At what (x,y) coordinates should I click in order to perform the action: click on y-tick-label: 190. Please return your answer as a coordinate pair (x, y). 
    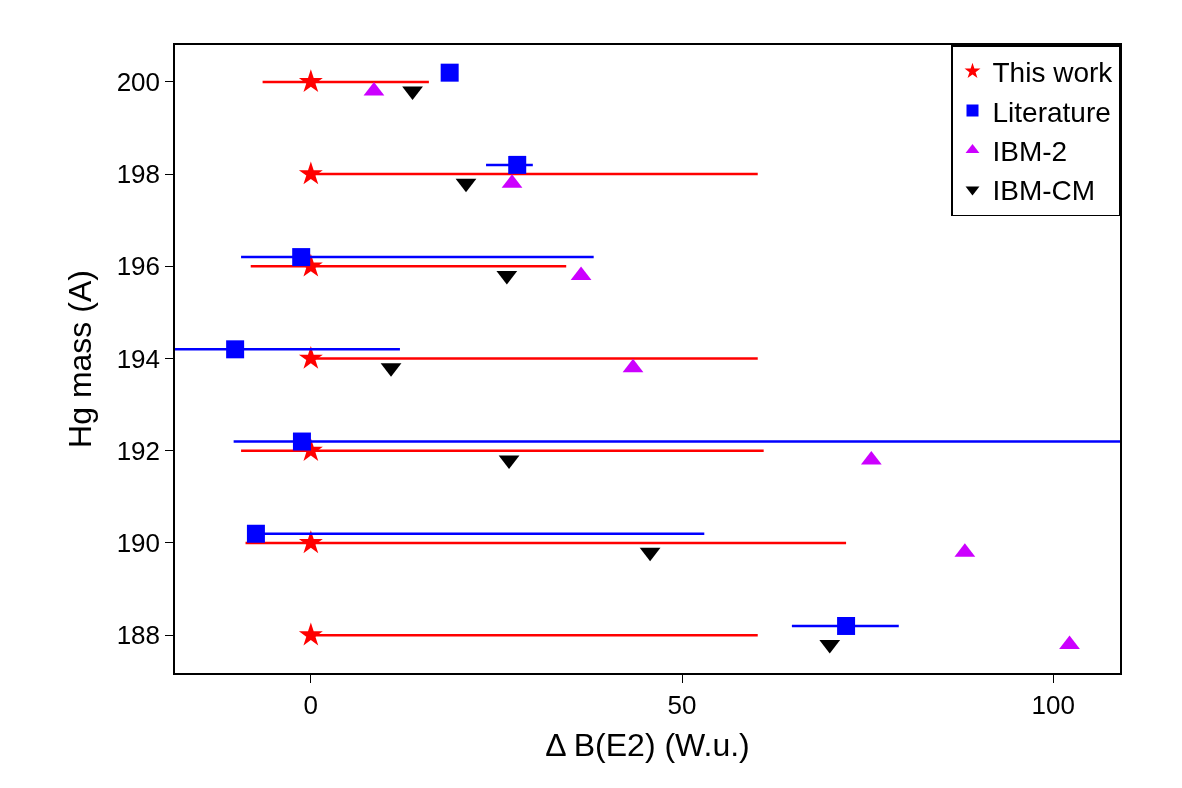
    Looking at the image, I should click on (138, 543).